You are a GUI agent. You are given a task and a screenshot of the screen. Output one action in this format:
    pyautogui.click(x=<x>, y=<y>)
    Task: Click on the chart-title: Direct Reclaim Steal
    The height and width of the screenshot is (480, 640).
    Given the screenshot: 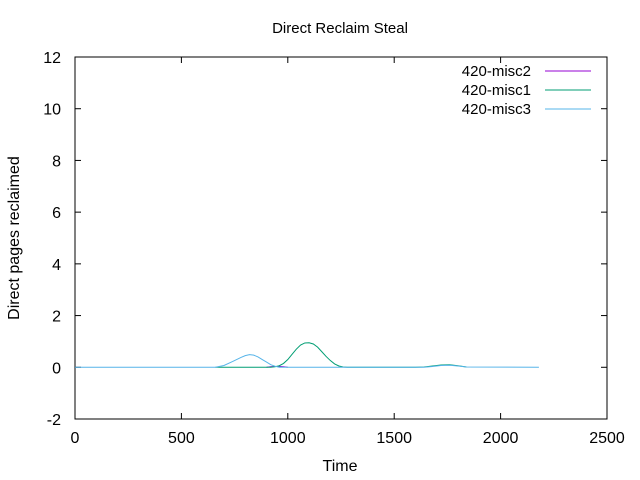 What is the action you would take?
    pyautogui.click(x=340, y=28)
    